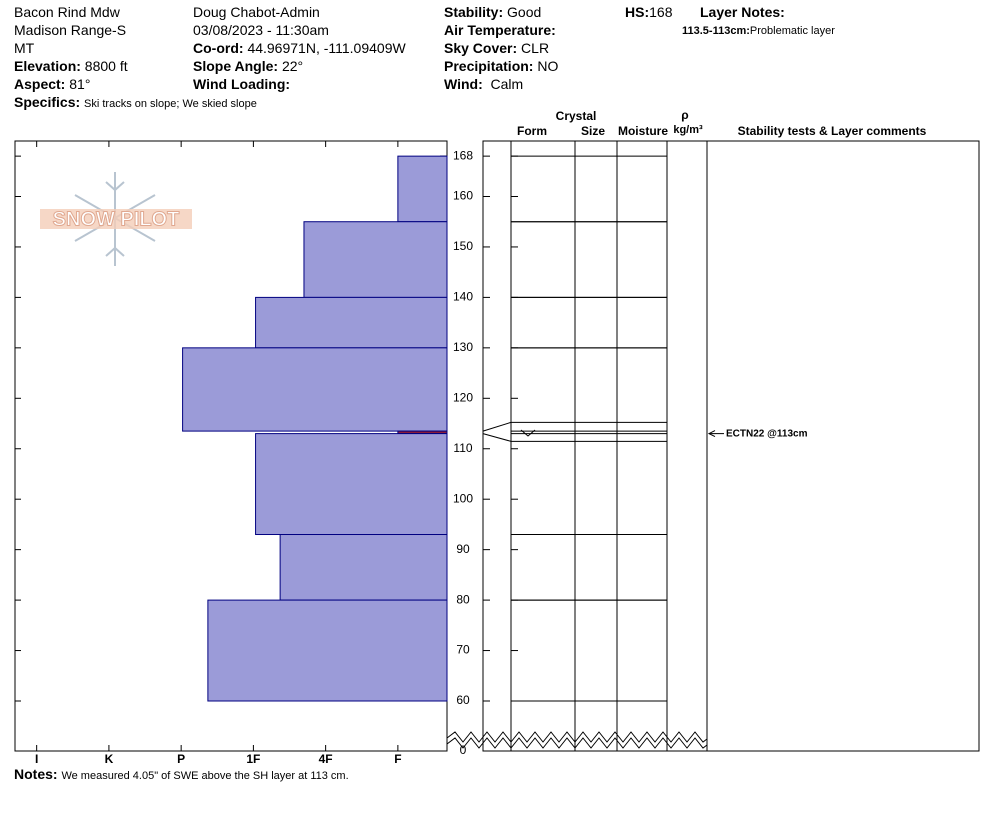  I want to click on field: Precipitation: NO, so click(501, 66).